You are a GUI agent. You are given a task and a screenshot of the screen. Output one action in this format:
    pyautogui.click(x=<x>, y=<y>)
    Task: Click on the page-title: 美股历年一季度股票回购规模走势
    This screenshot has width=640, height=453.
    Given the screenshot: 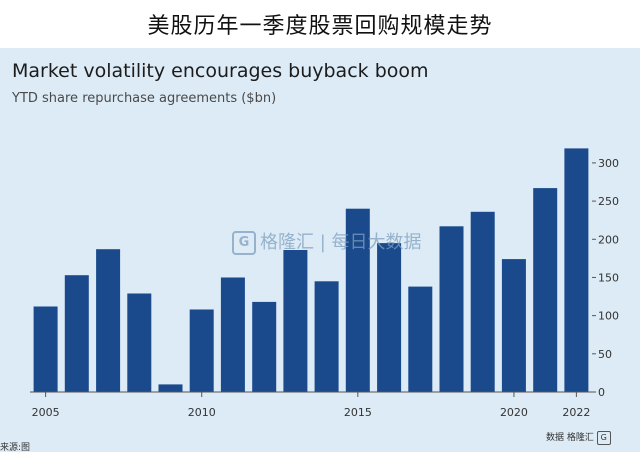 What is the action you would take?
    pyautogui.click(x=320, y=26)
    